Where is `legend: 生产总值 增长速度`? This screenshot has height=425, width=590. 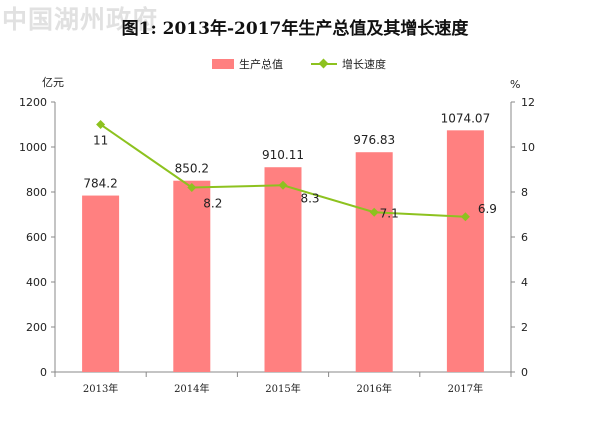 legend: 生产总值 增长速度 is located at coordinates (299, 64).